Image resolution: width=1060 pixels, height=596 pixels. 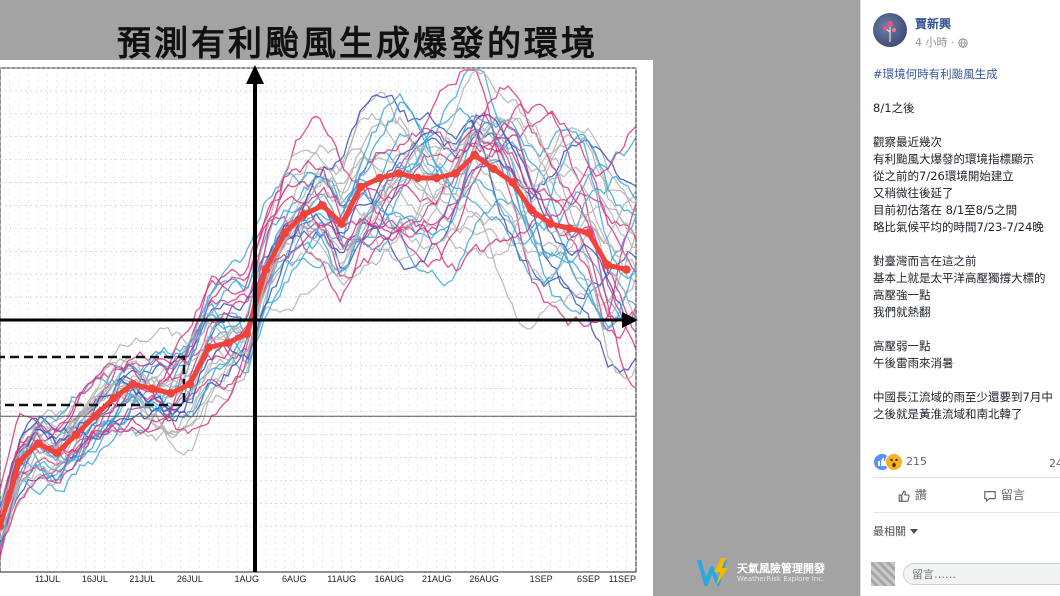 I want to click on highlight-box, so click(x=93, y=381).